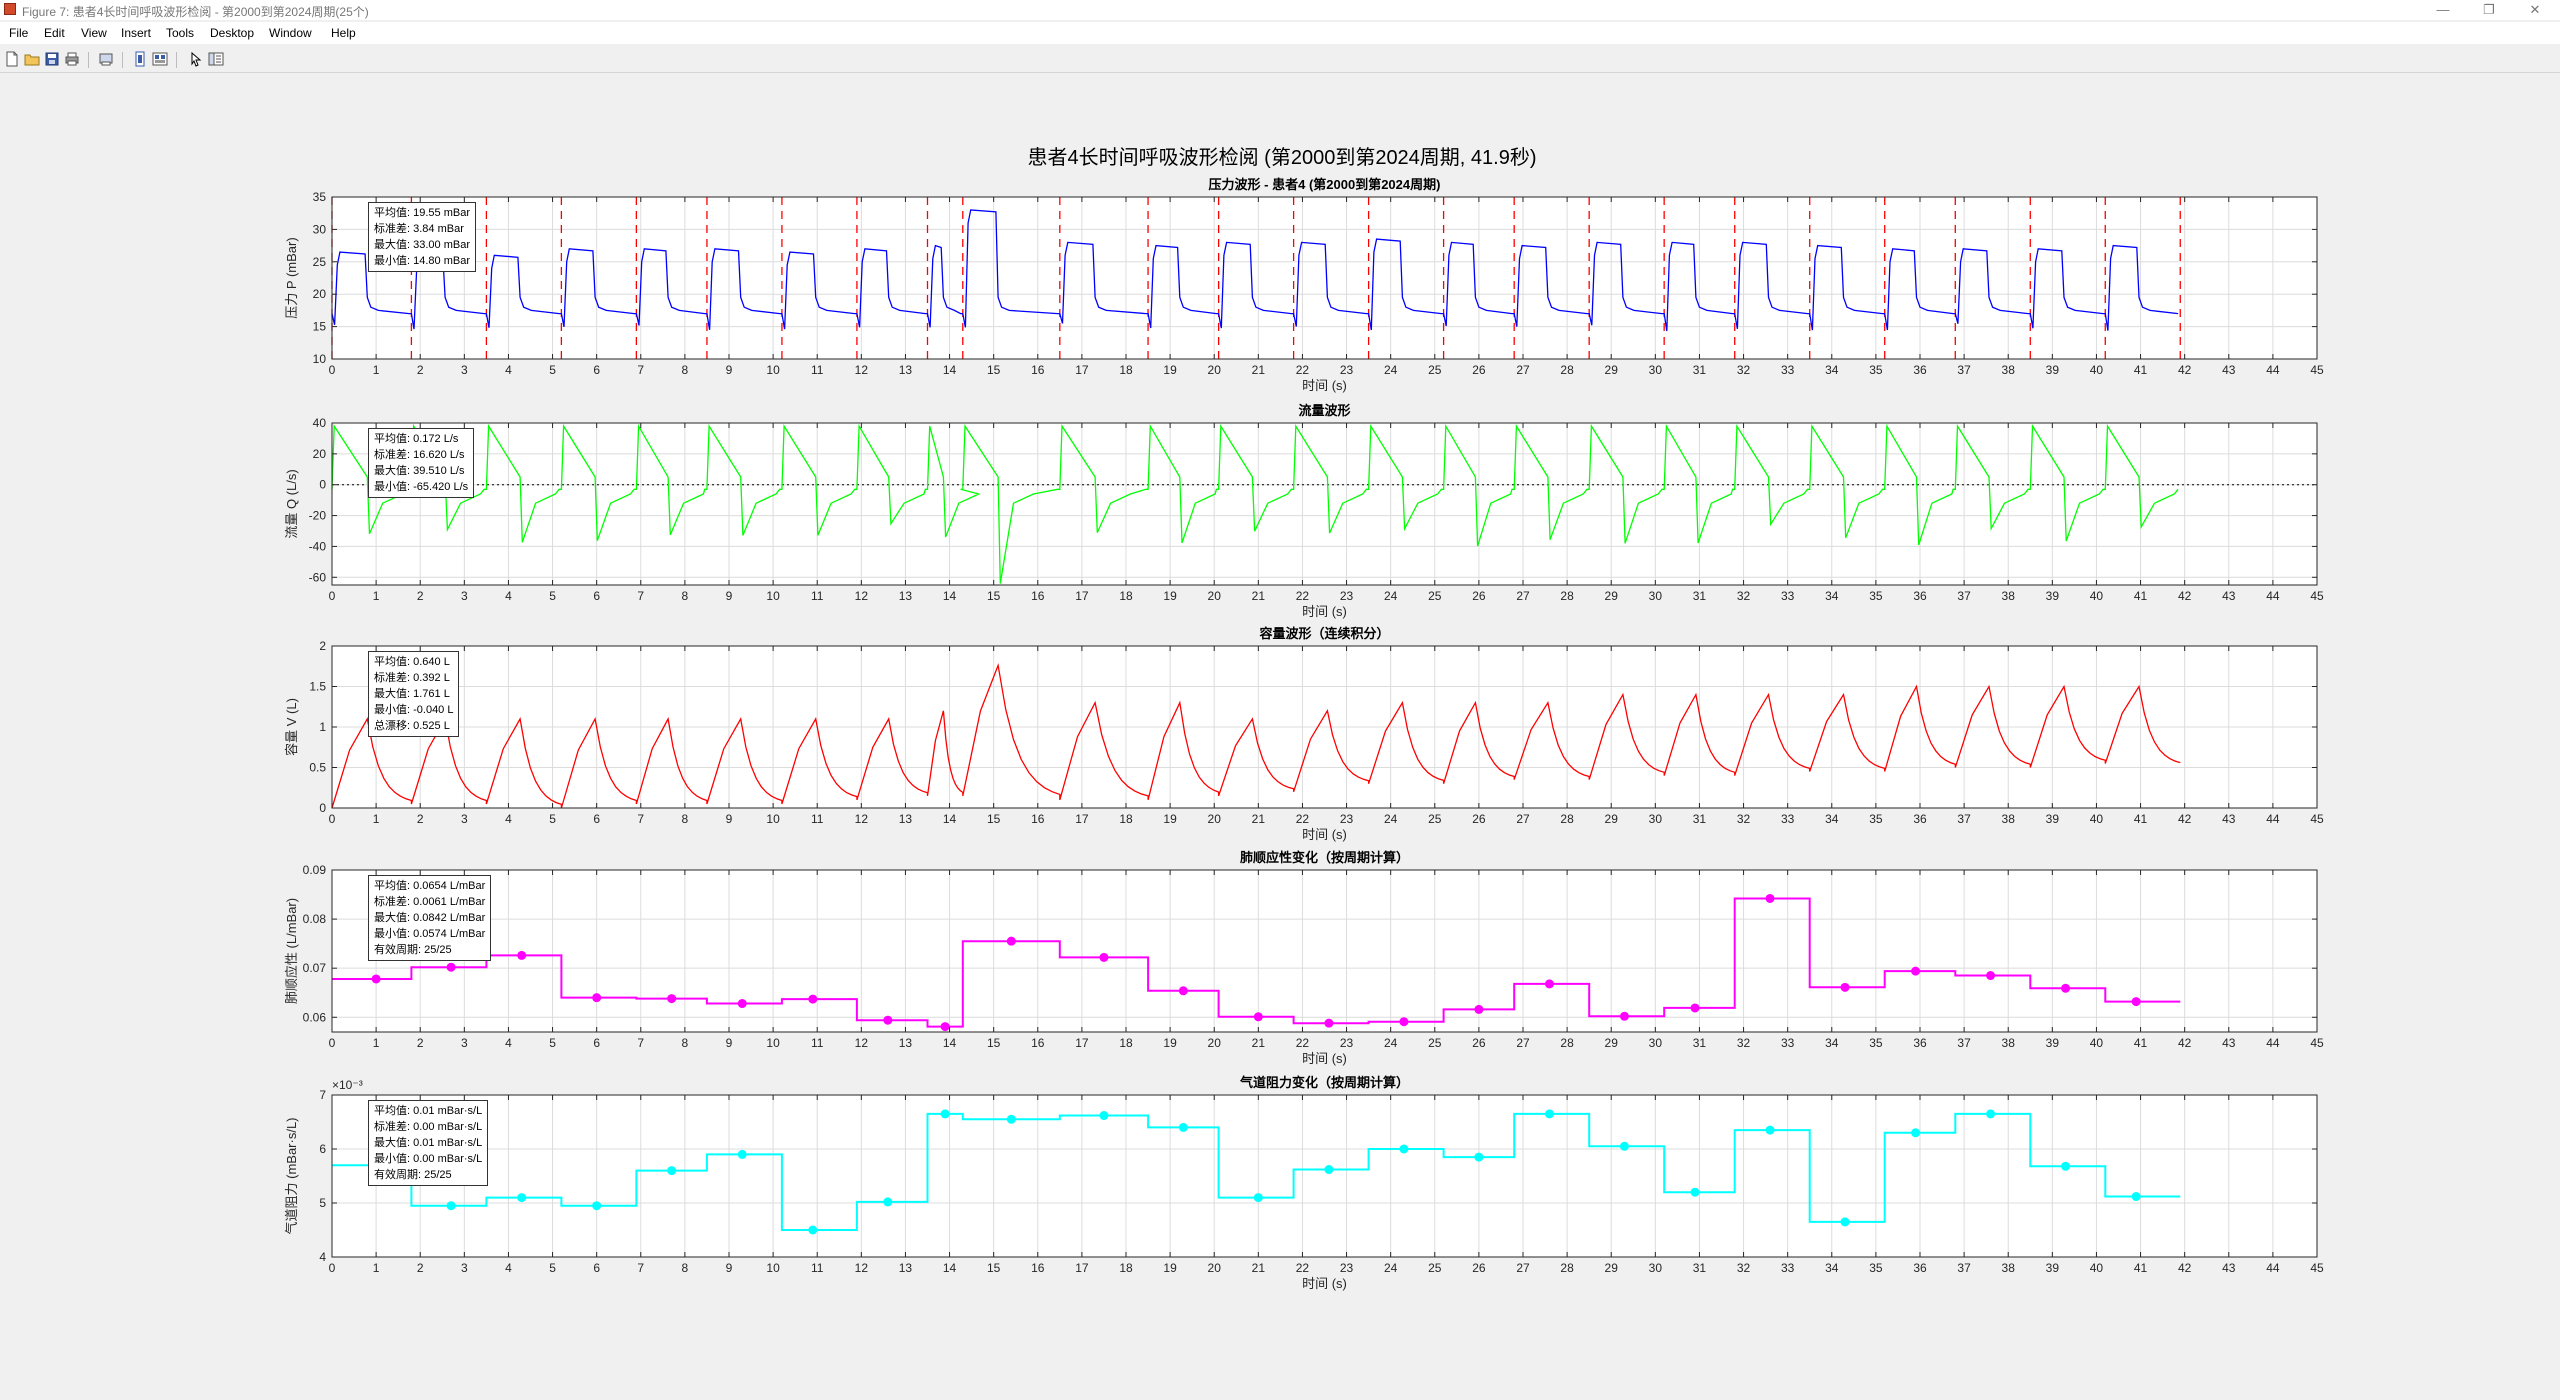 The height and width of the screenshot is (1400, 2560). I want to click on stats-line: 最大值: 0.01 mBar·s/L, so click(428, 1143).